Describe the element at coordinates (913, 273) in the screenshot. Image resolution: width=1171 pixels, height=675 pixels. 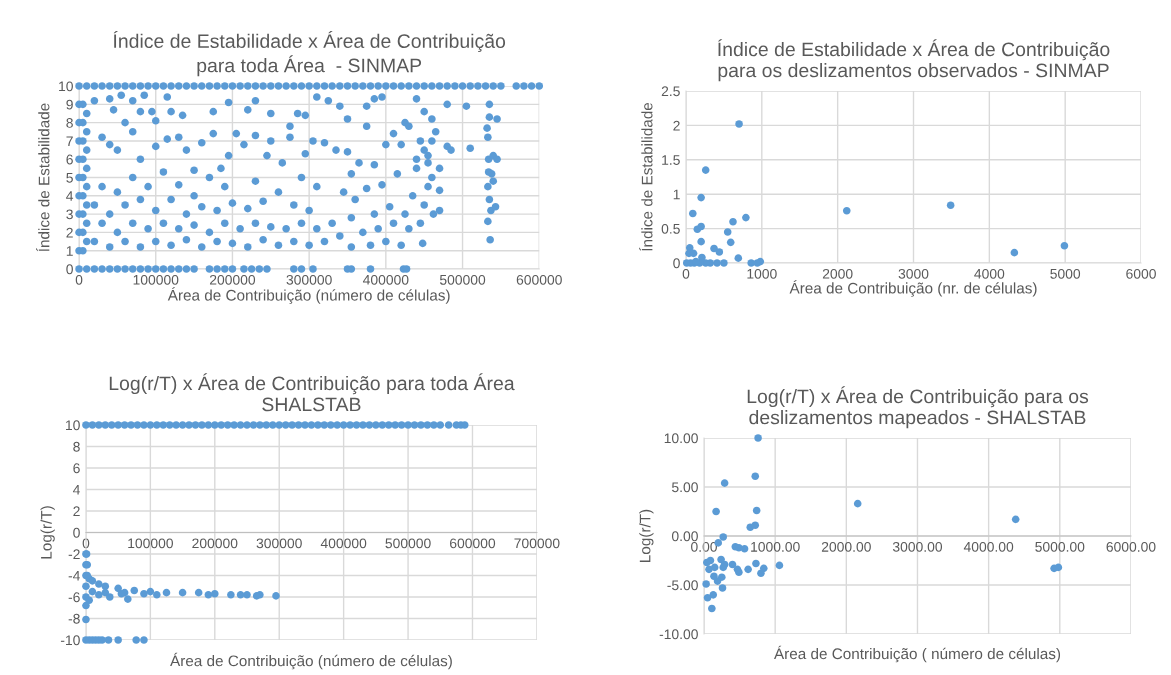
I see `x-tick-label: 3000` at that location.